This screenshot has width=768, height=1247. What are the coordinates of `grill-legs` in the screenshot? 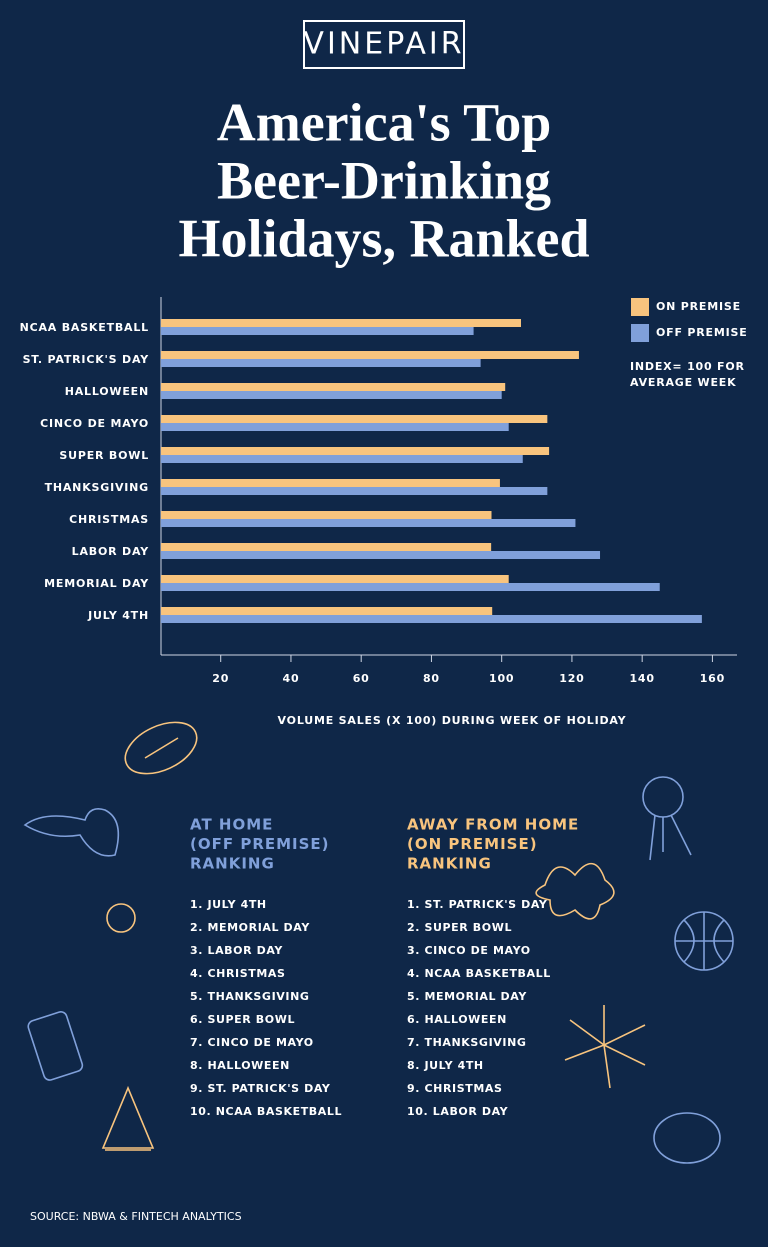 It's located at (670, 837).